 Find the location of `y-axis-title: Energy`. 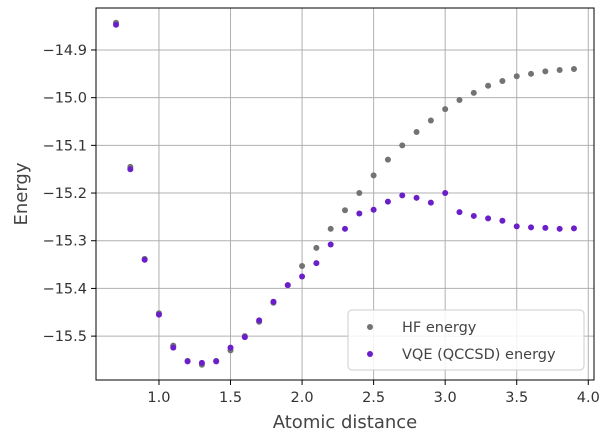

y-axis-title: Energy is located at coordinates (21, 193).